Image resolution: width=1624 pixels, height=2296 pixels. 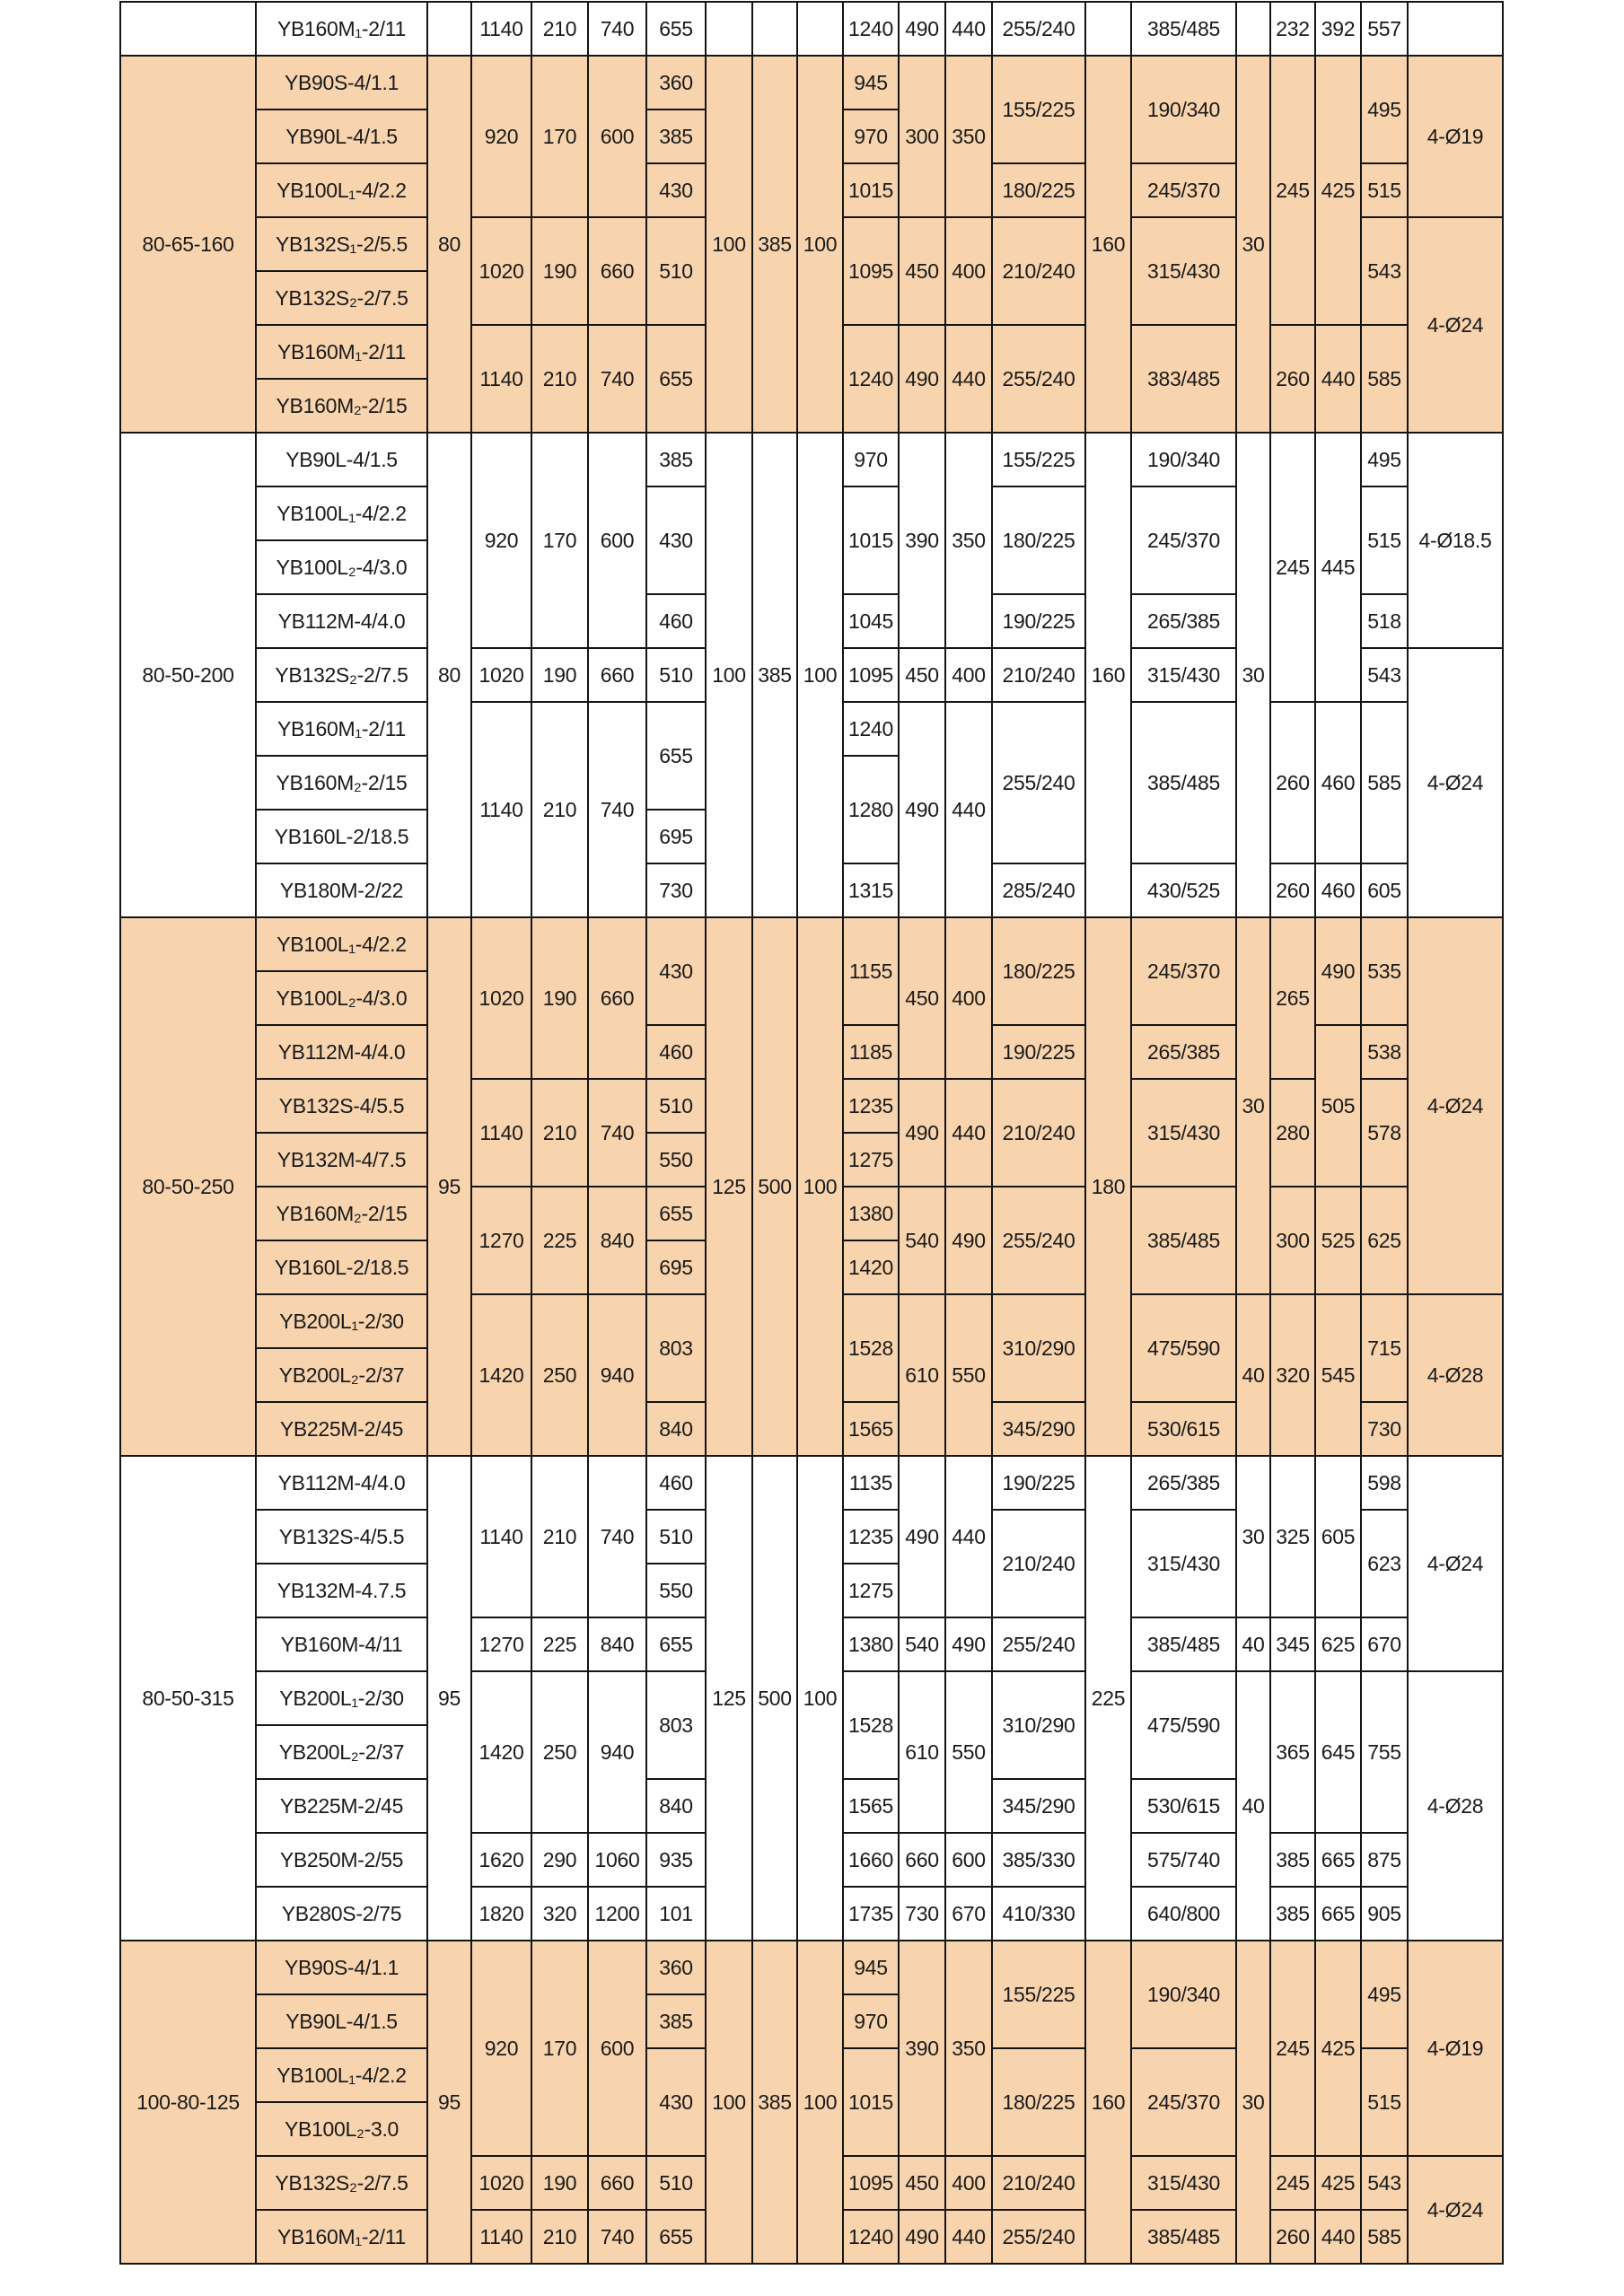 I want to click on table-cell: 1095, so click(x=871, y=271).